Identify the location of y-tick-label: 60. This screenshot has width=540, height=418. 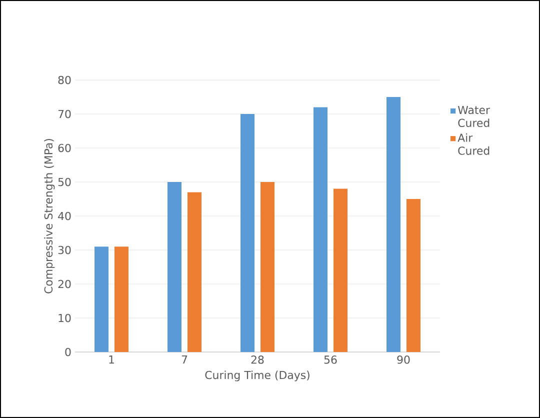
(64, 148).